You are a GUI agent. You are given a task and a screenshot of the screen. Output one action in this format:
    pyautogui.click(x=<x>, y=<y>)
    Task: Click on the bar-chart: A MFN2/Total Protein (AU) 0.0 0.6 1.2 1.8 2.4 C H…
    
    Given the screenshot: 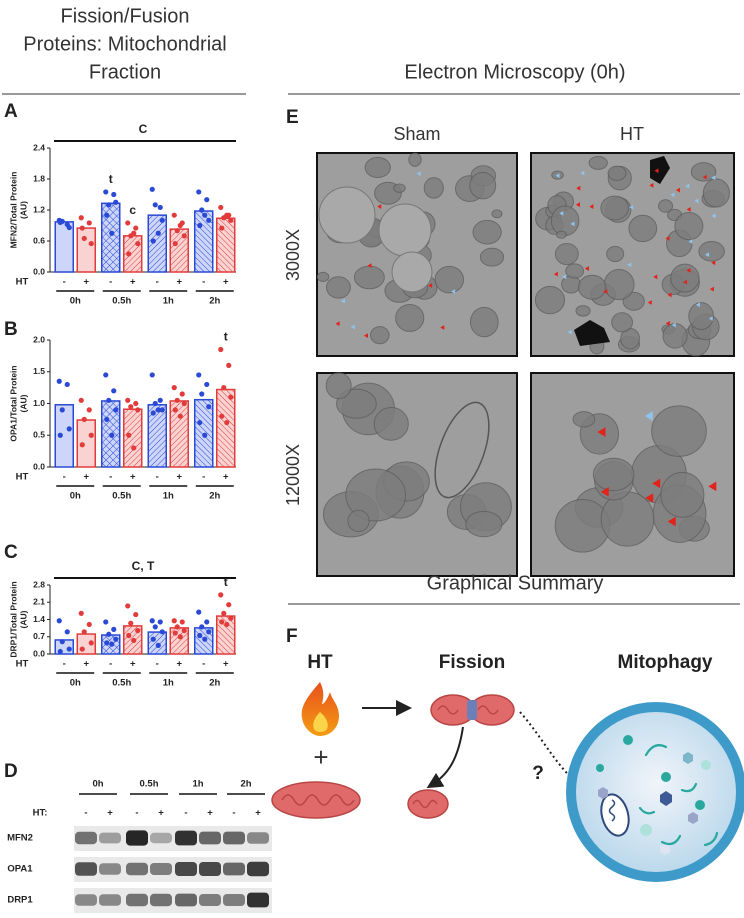 What is the action you would take?
    pyautogui.click(x=120, y=204)
    